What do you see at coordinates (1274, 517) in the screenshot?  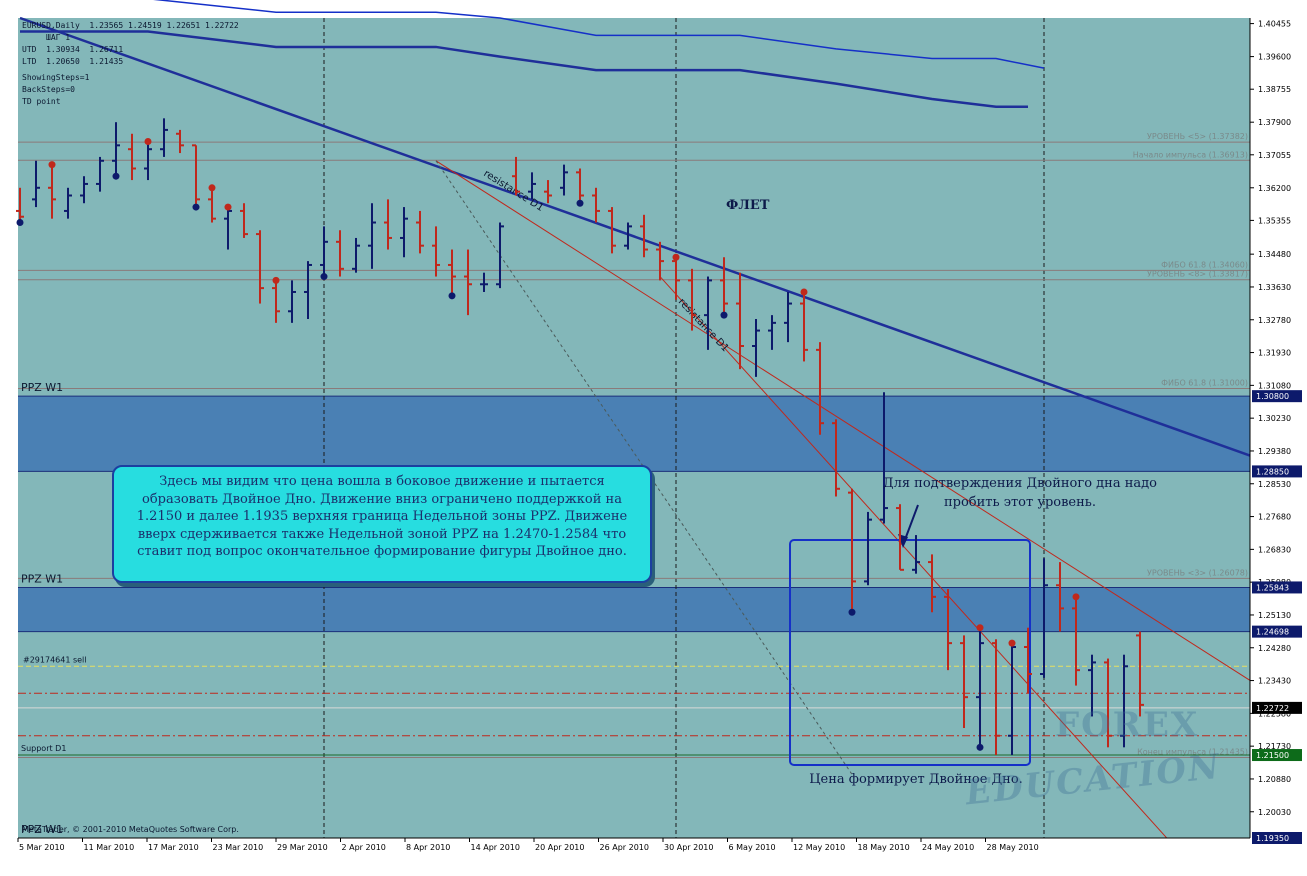 I see `y-tick-label: 1.27680` at bounding box center [1274, 517].